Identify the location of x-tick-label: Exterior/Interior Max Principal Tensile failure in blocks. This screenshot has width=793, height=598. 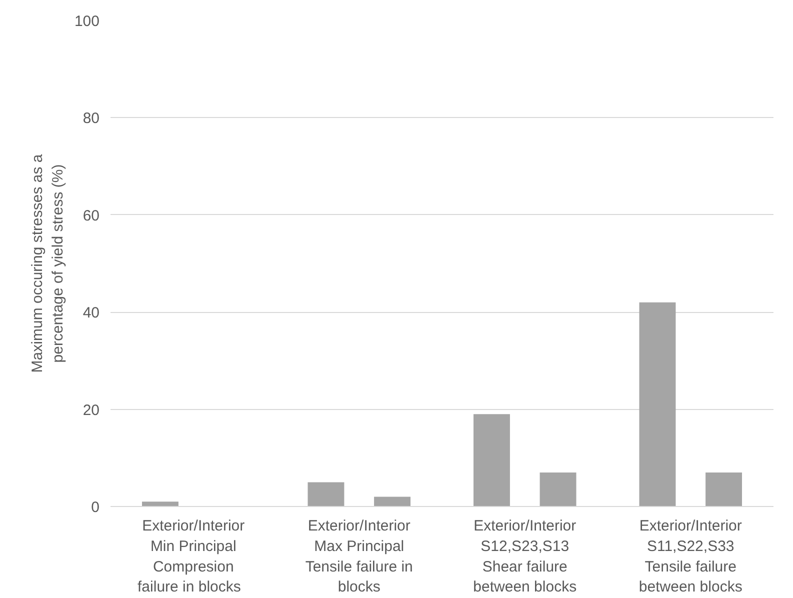
(359, 557).